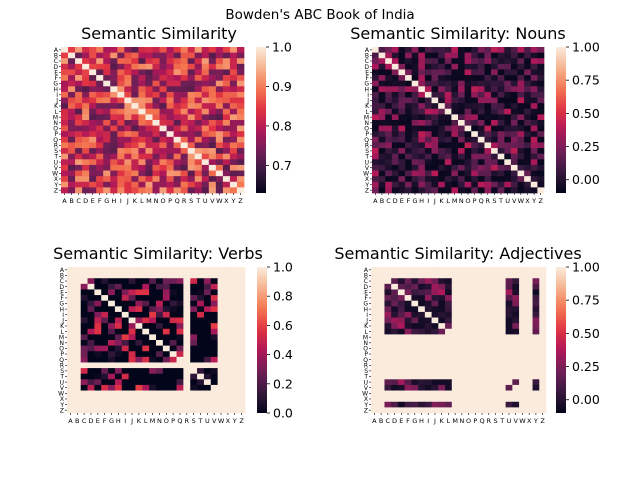  What do you see at coordinates (135, 167) in the screenshot?
I see `panel-1-cell-V-K` at bounding box center [135, 167].